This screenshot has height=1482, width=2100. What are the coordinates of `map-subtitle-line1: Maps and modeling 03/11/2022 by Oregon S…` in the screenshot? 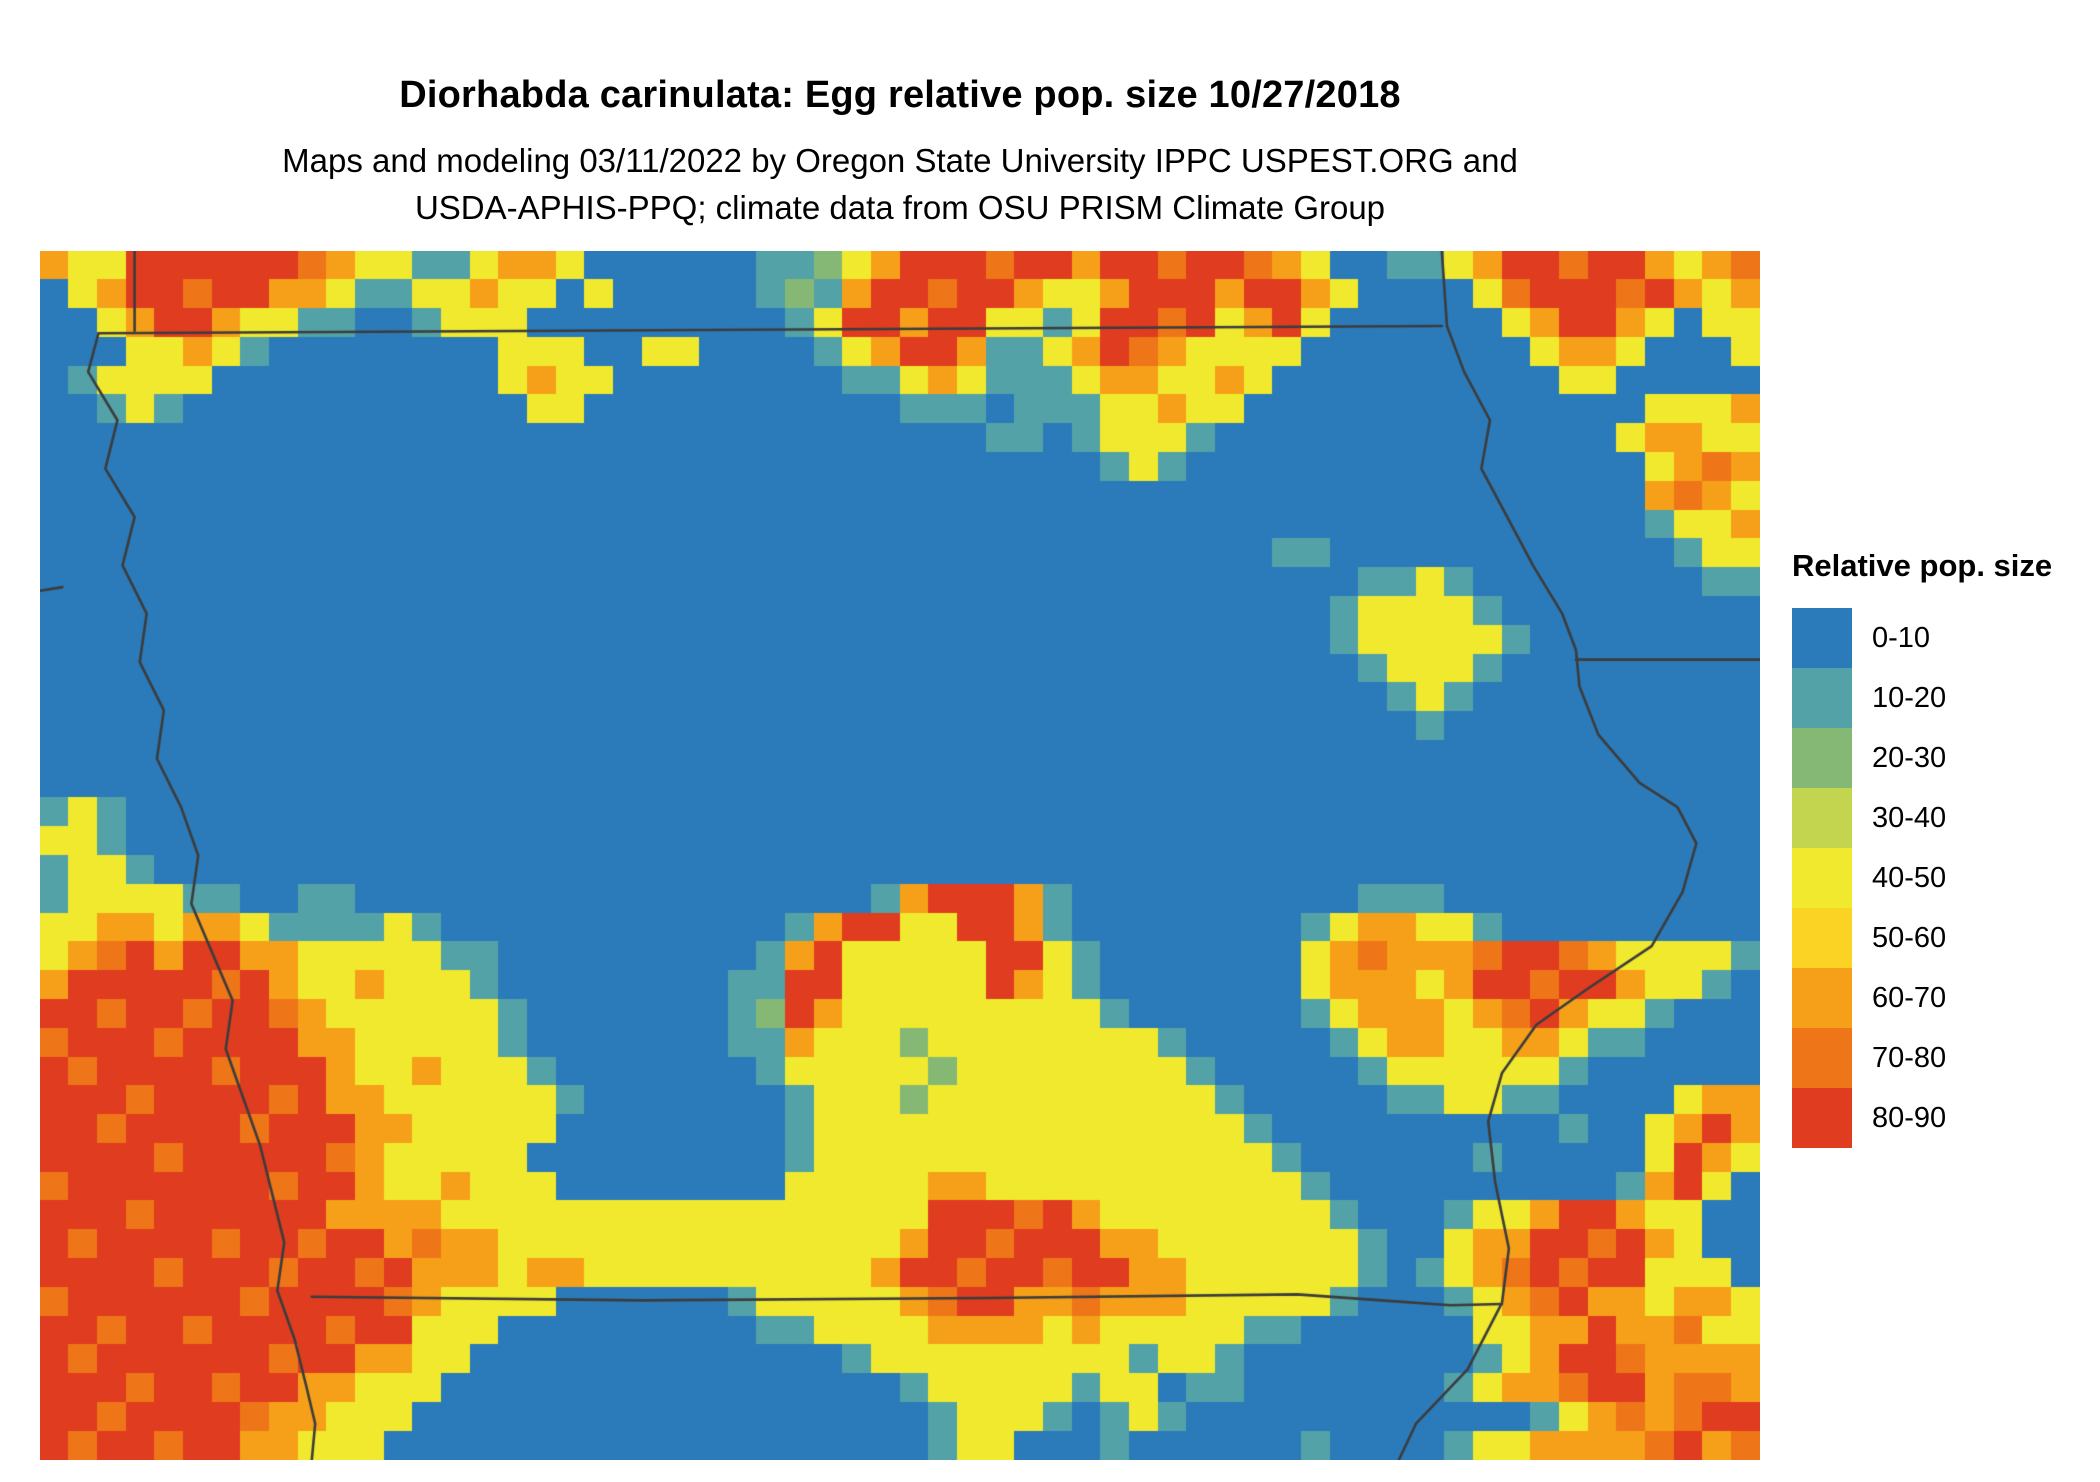 It's located at (900, 160).